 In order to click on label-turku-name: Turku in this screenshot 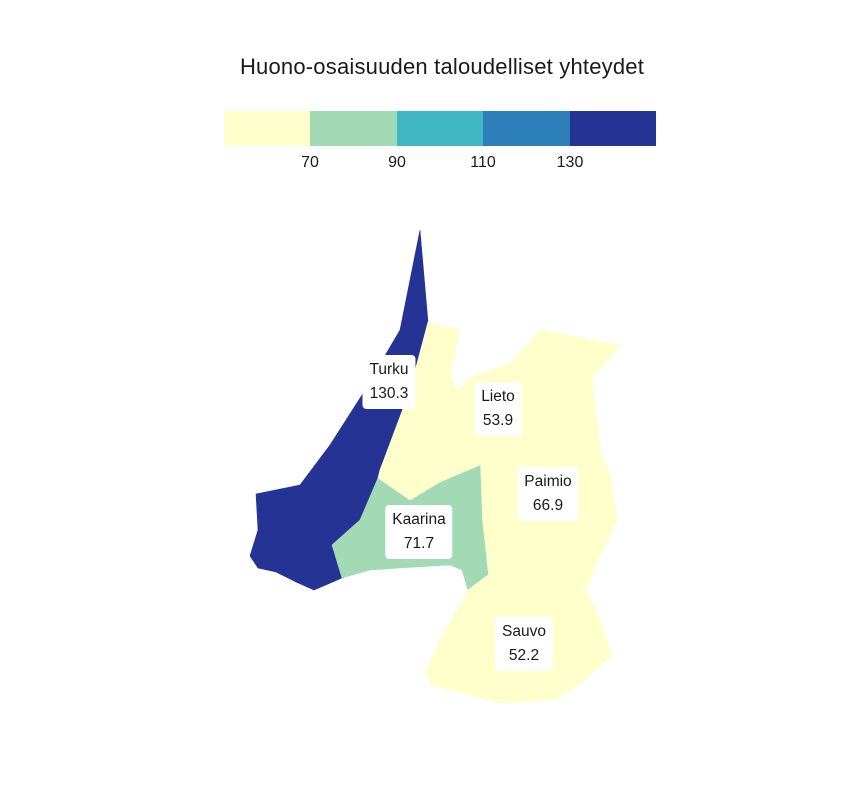, I will do `click(389, 369)`.